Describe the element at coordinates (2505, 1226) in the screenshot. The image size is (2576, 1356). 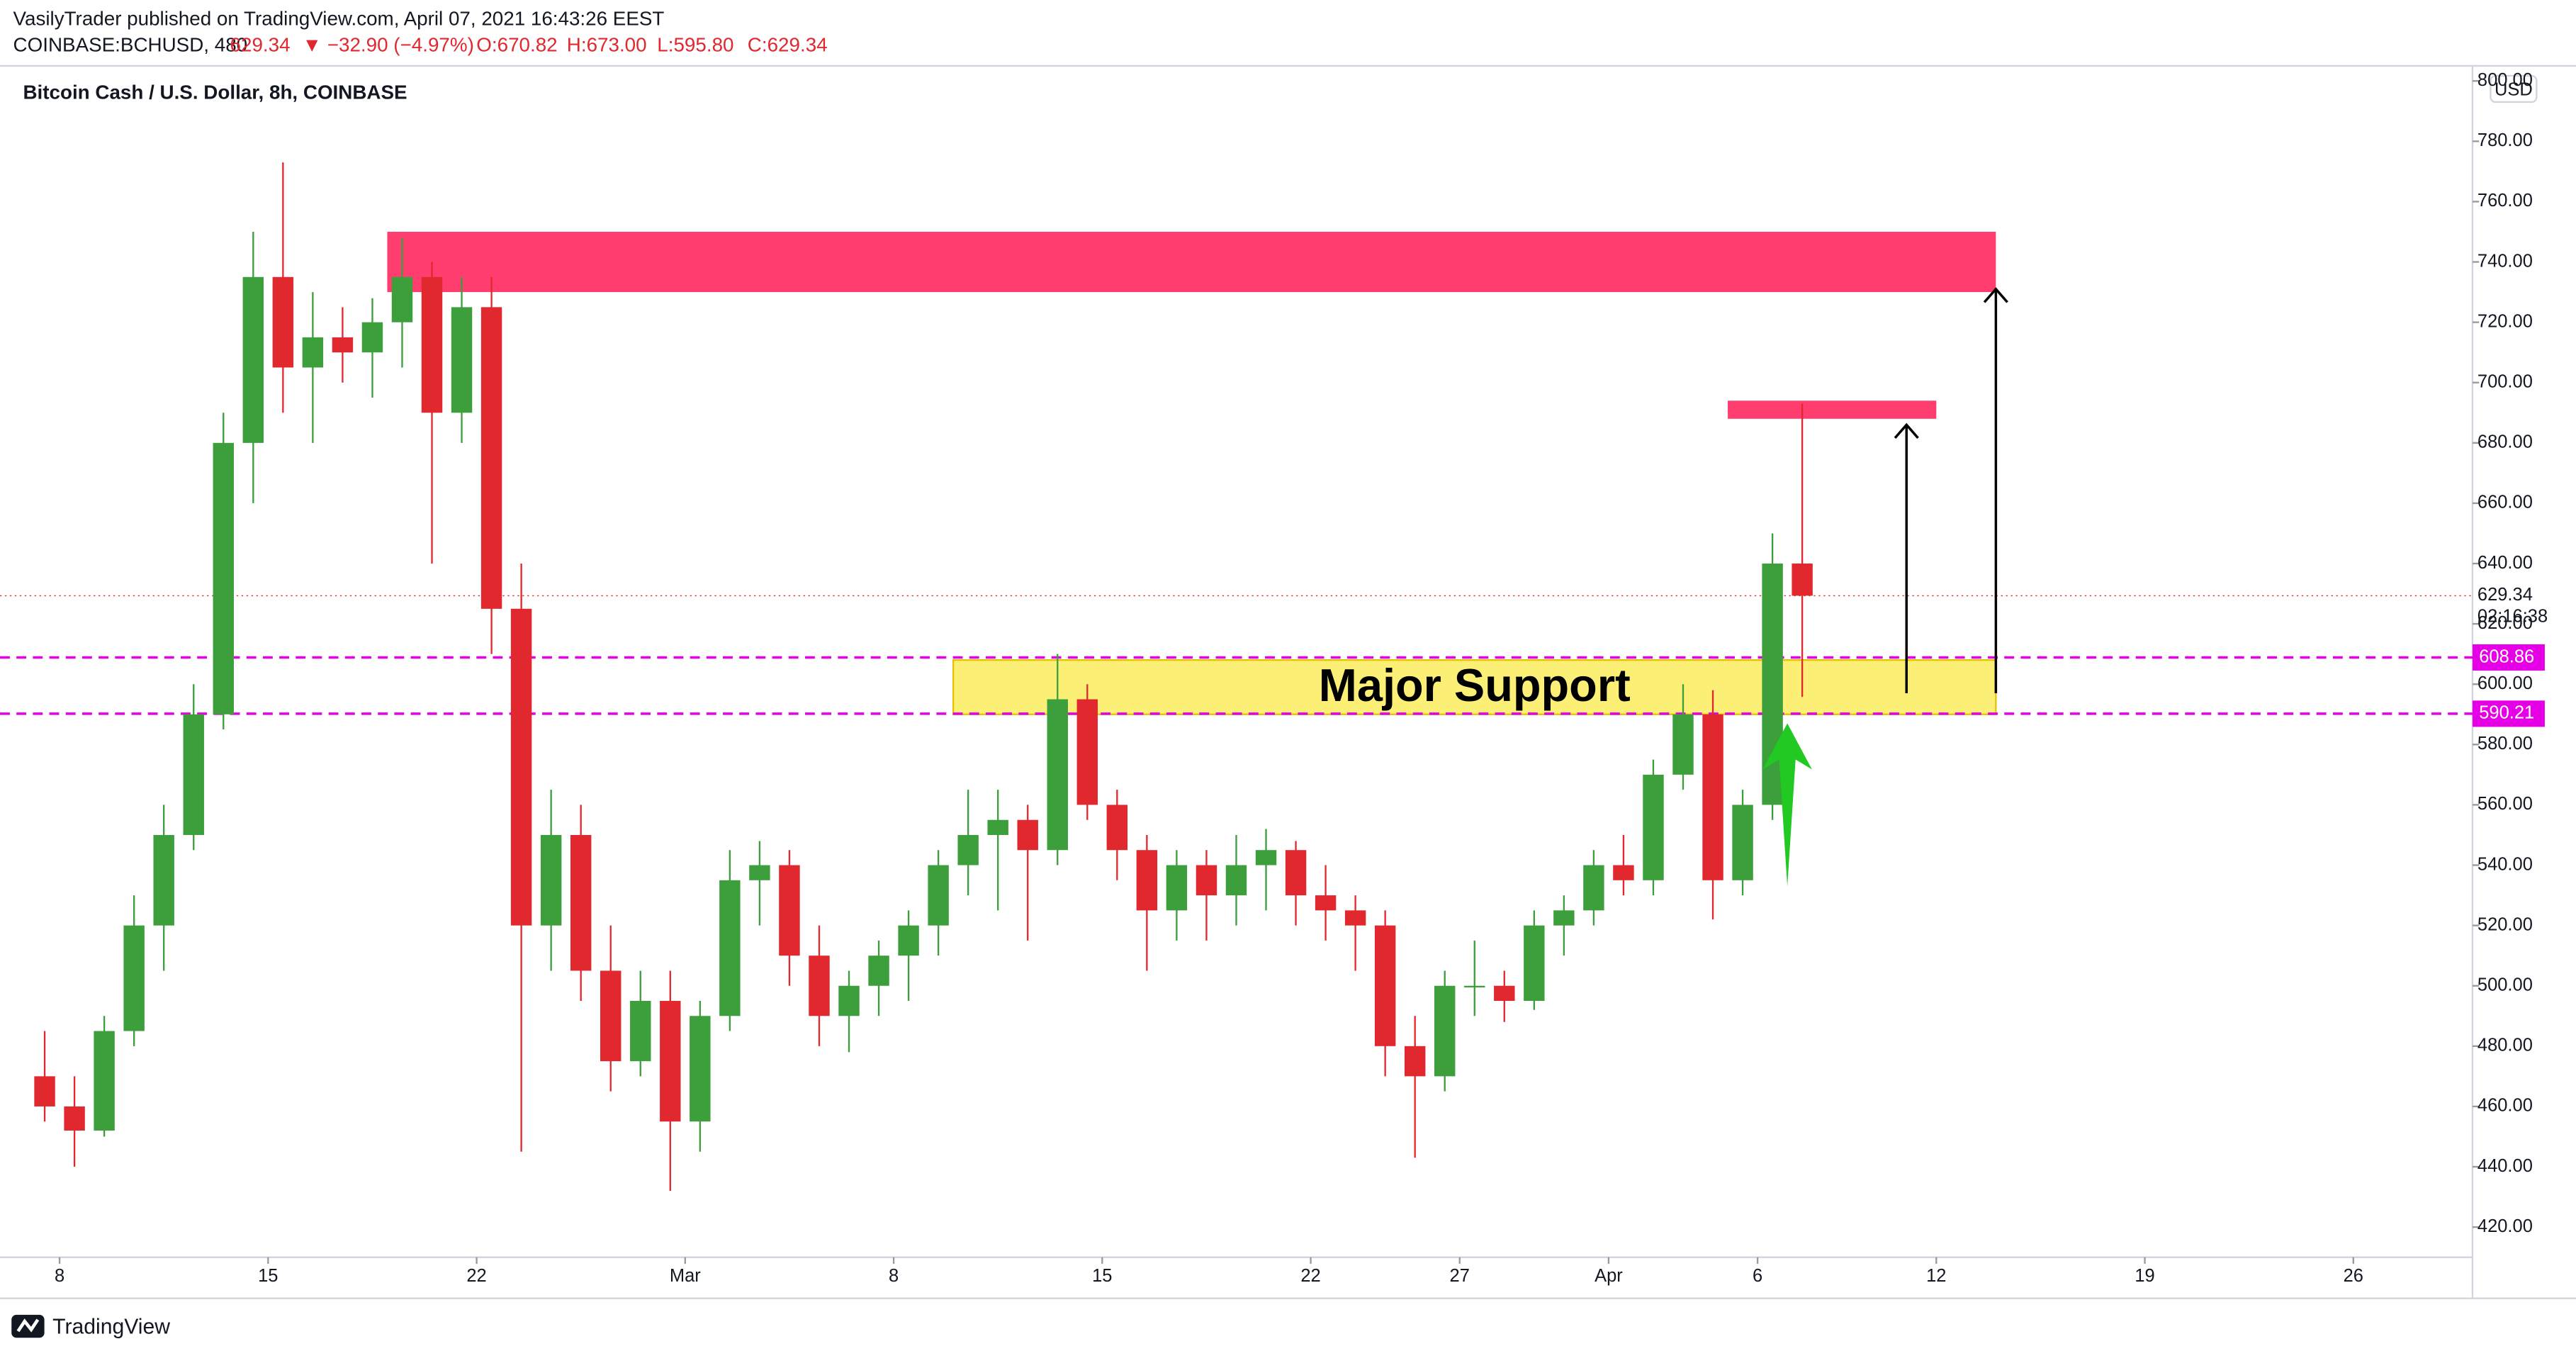
I see `y-tick-label: 420.00` at that location.